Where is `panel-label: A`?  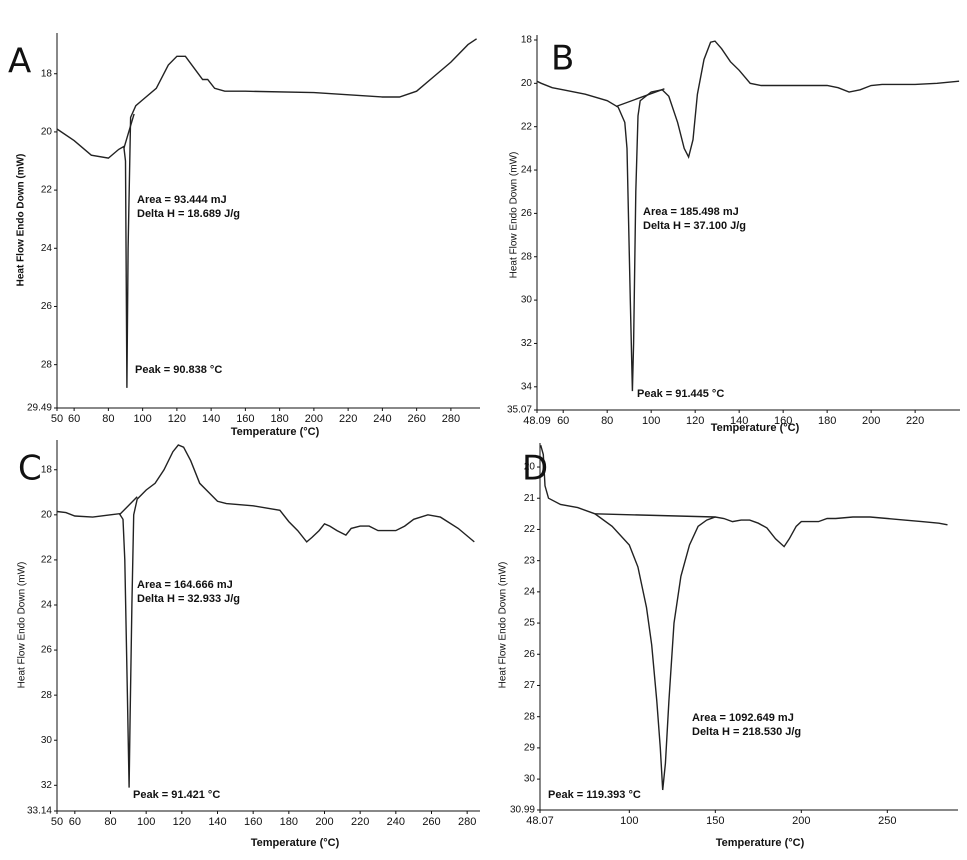
panel-label: A is located at coordinates (19, 62).